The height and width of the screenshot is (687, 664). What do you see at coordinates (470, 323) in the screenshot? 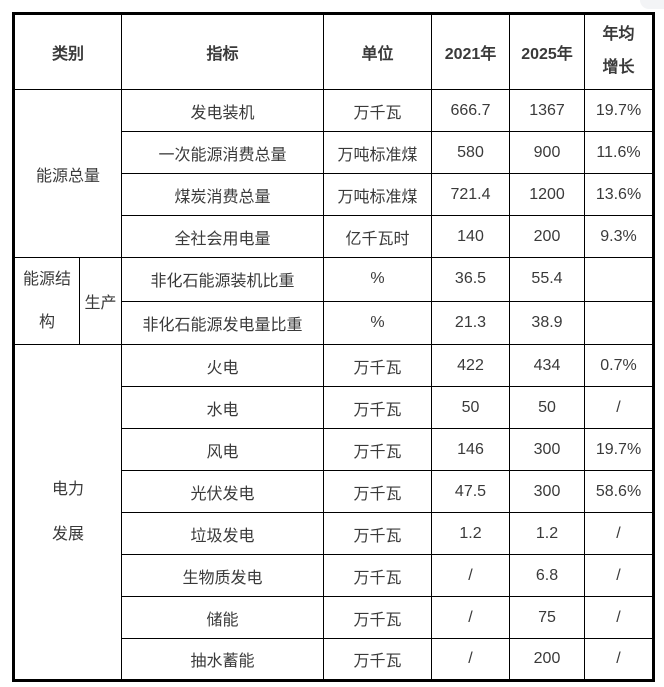
I see `value-2021-cell: 21.3` at bounding box center [470, 323].